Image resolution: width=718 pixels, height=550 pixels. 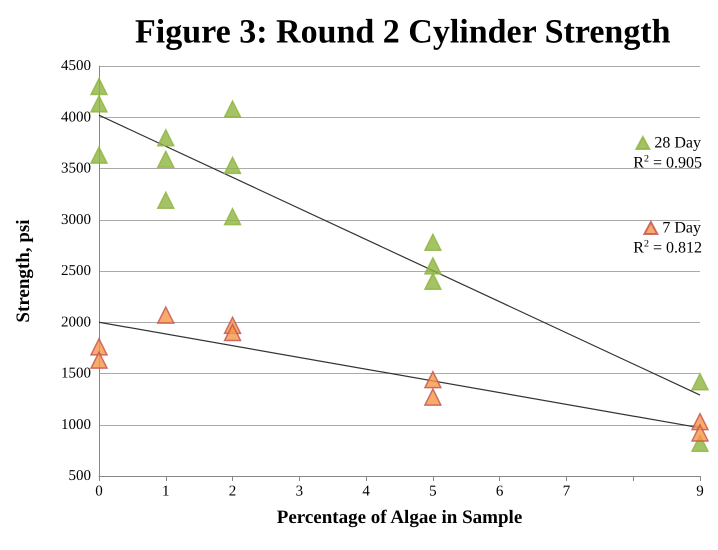 I want to click on x-tick-label: 7, so click(x=566, y=492).